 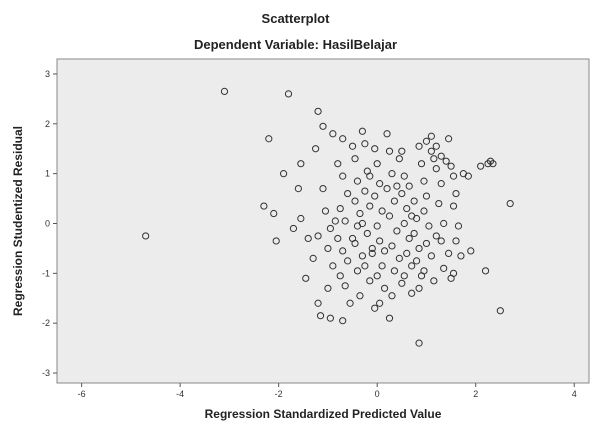 What do you see at coordinates (47, 174) in the screenshot?
I see `y-tick-label: 1` at bounding box center [47, 174].